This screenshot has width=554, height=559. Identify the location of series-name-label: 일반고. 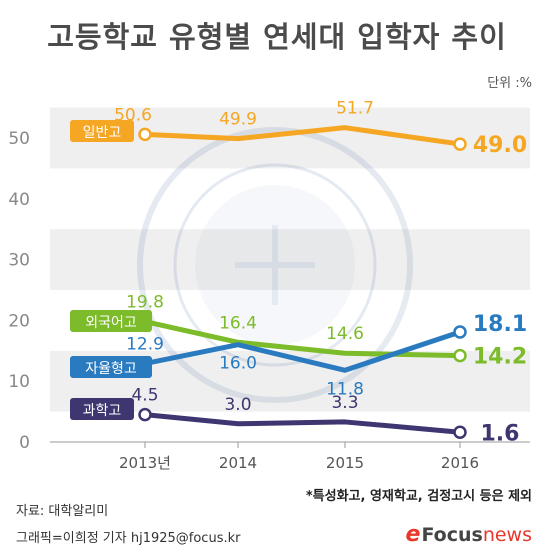
(102, 133).